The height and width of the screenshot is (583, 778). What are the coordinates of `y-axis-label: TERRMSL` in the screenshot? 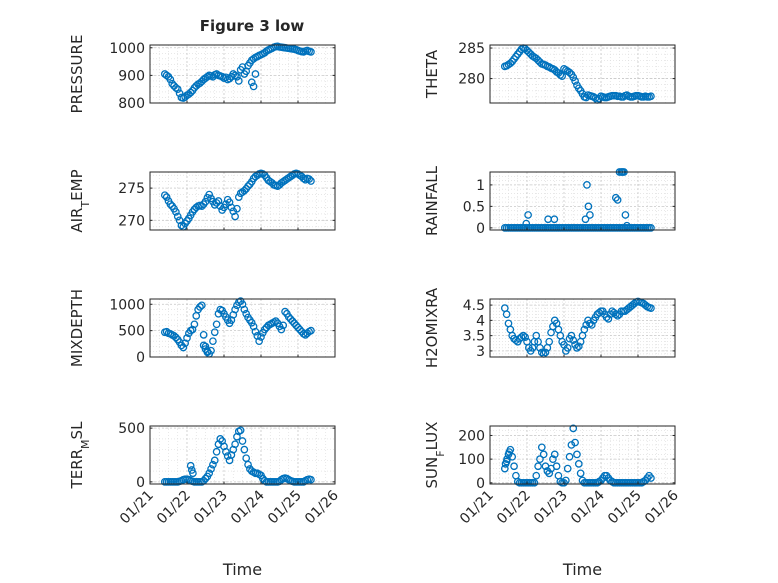 It's located at (80, 455).